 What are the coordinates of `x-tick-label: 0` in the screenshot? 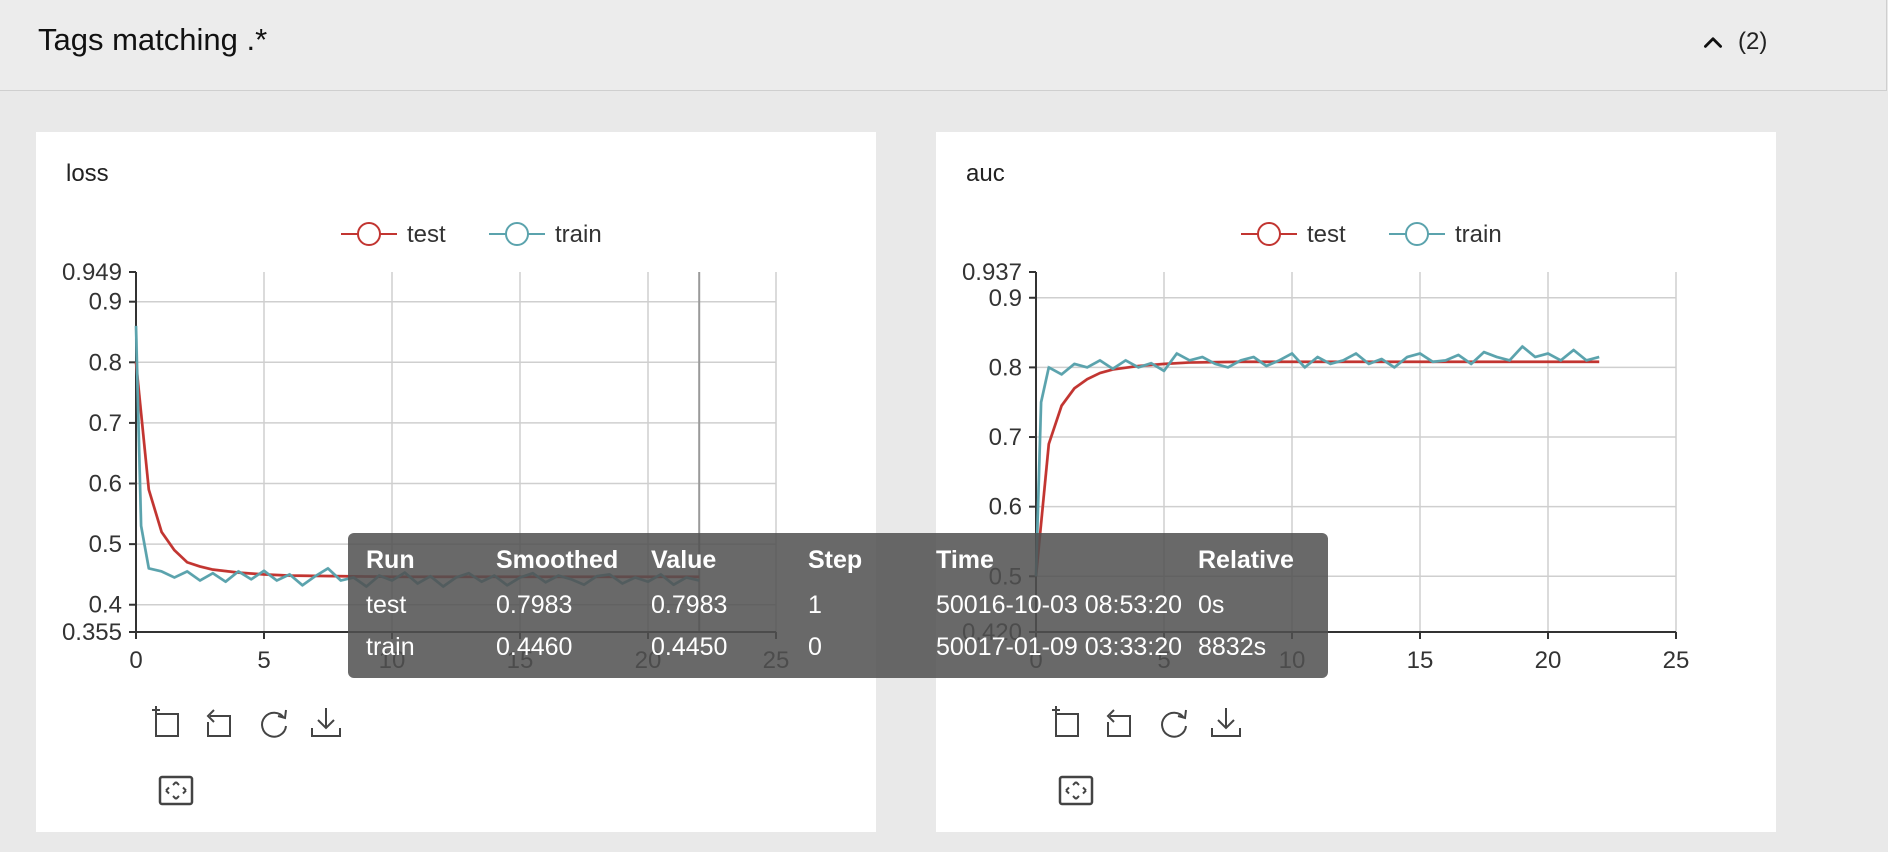 It's located at (135, 660).